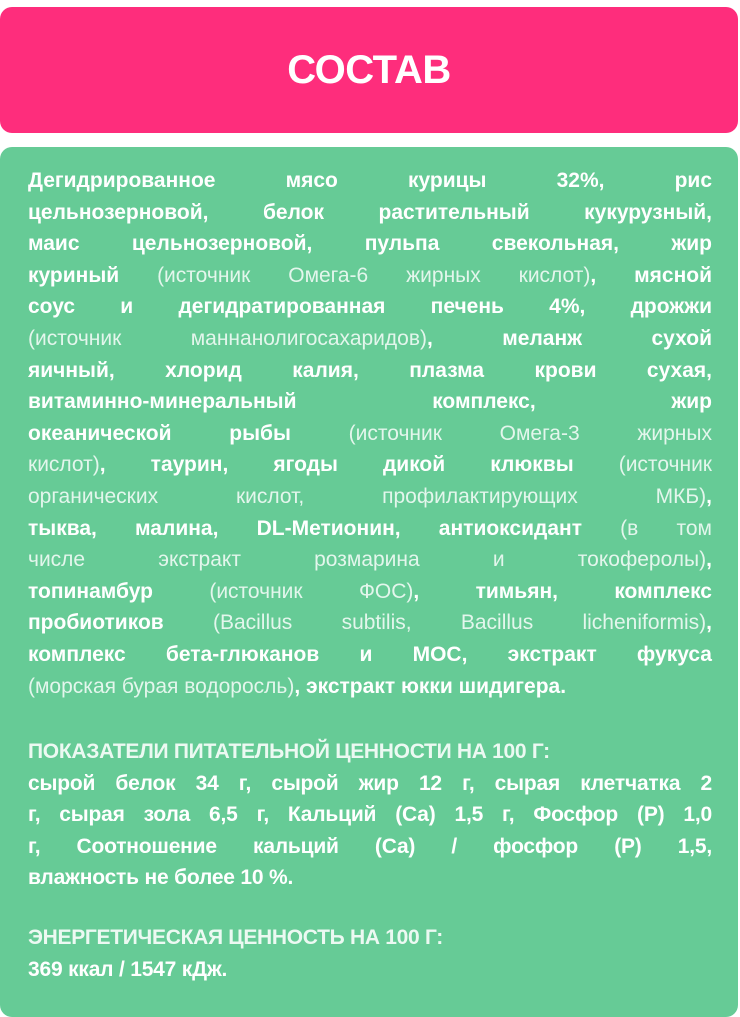 Image resolution: width=740 pixels, height=1017 pixels. Describe the element at coordinates (74, 275) in the screenshot. I see `ingredient-text: куриный` at that location.